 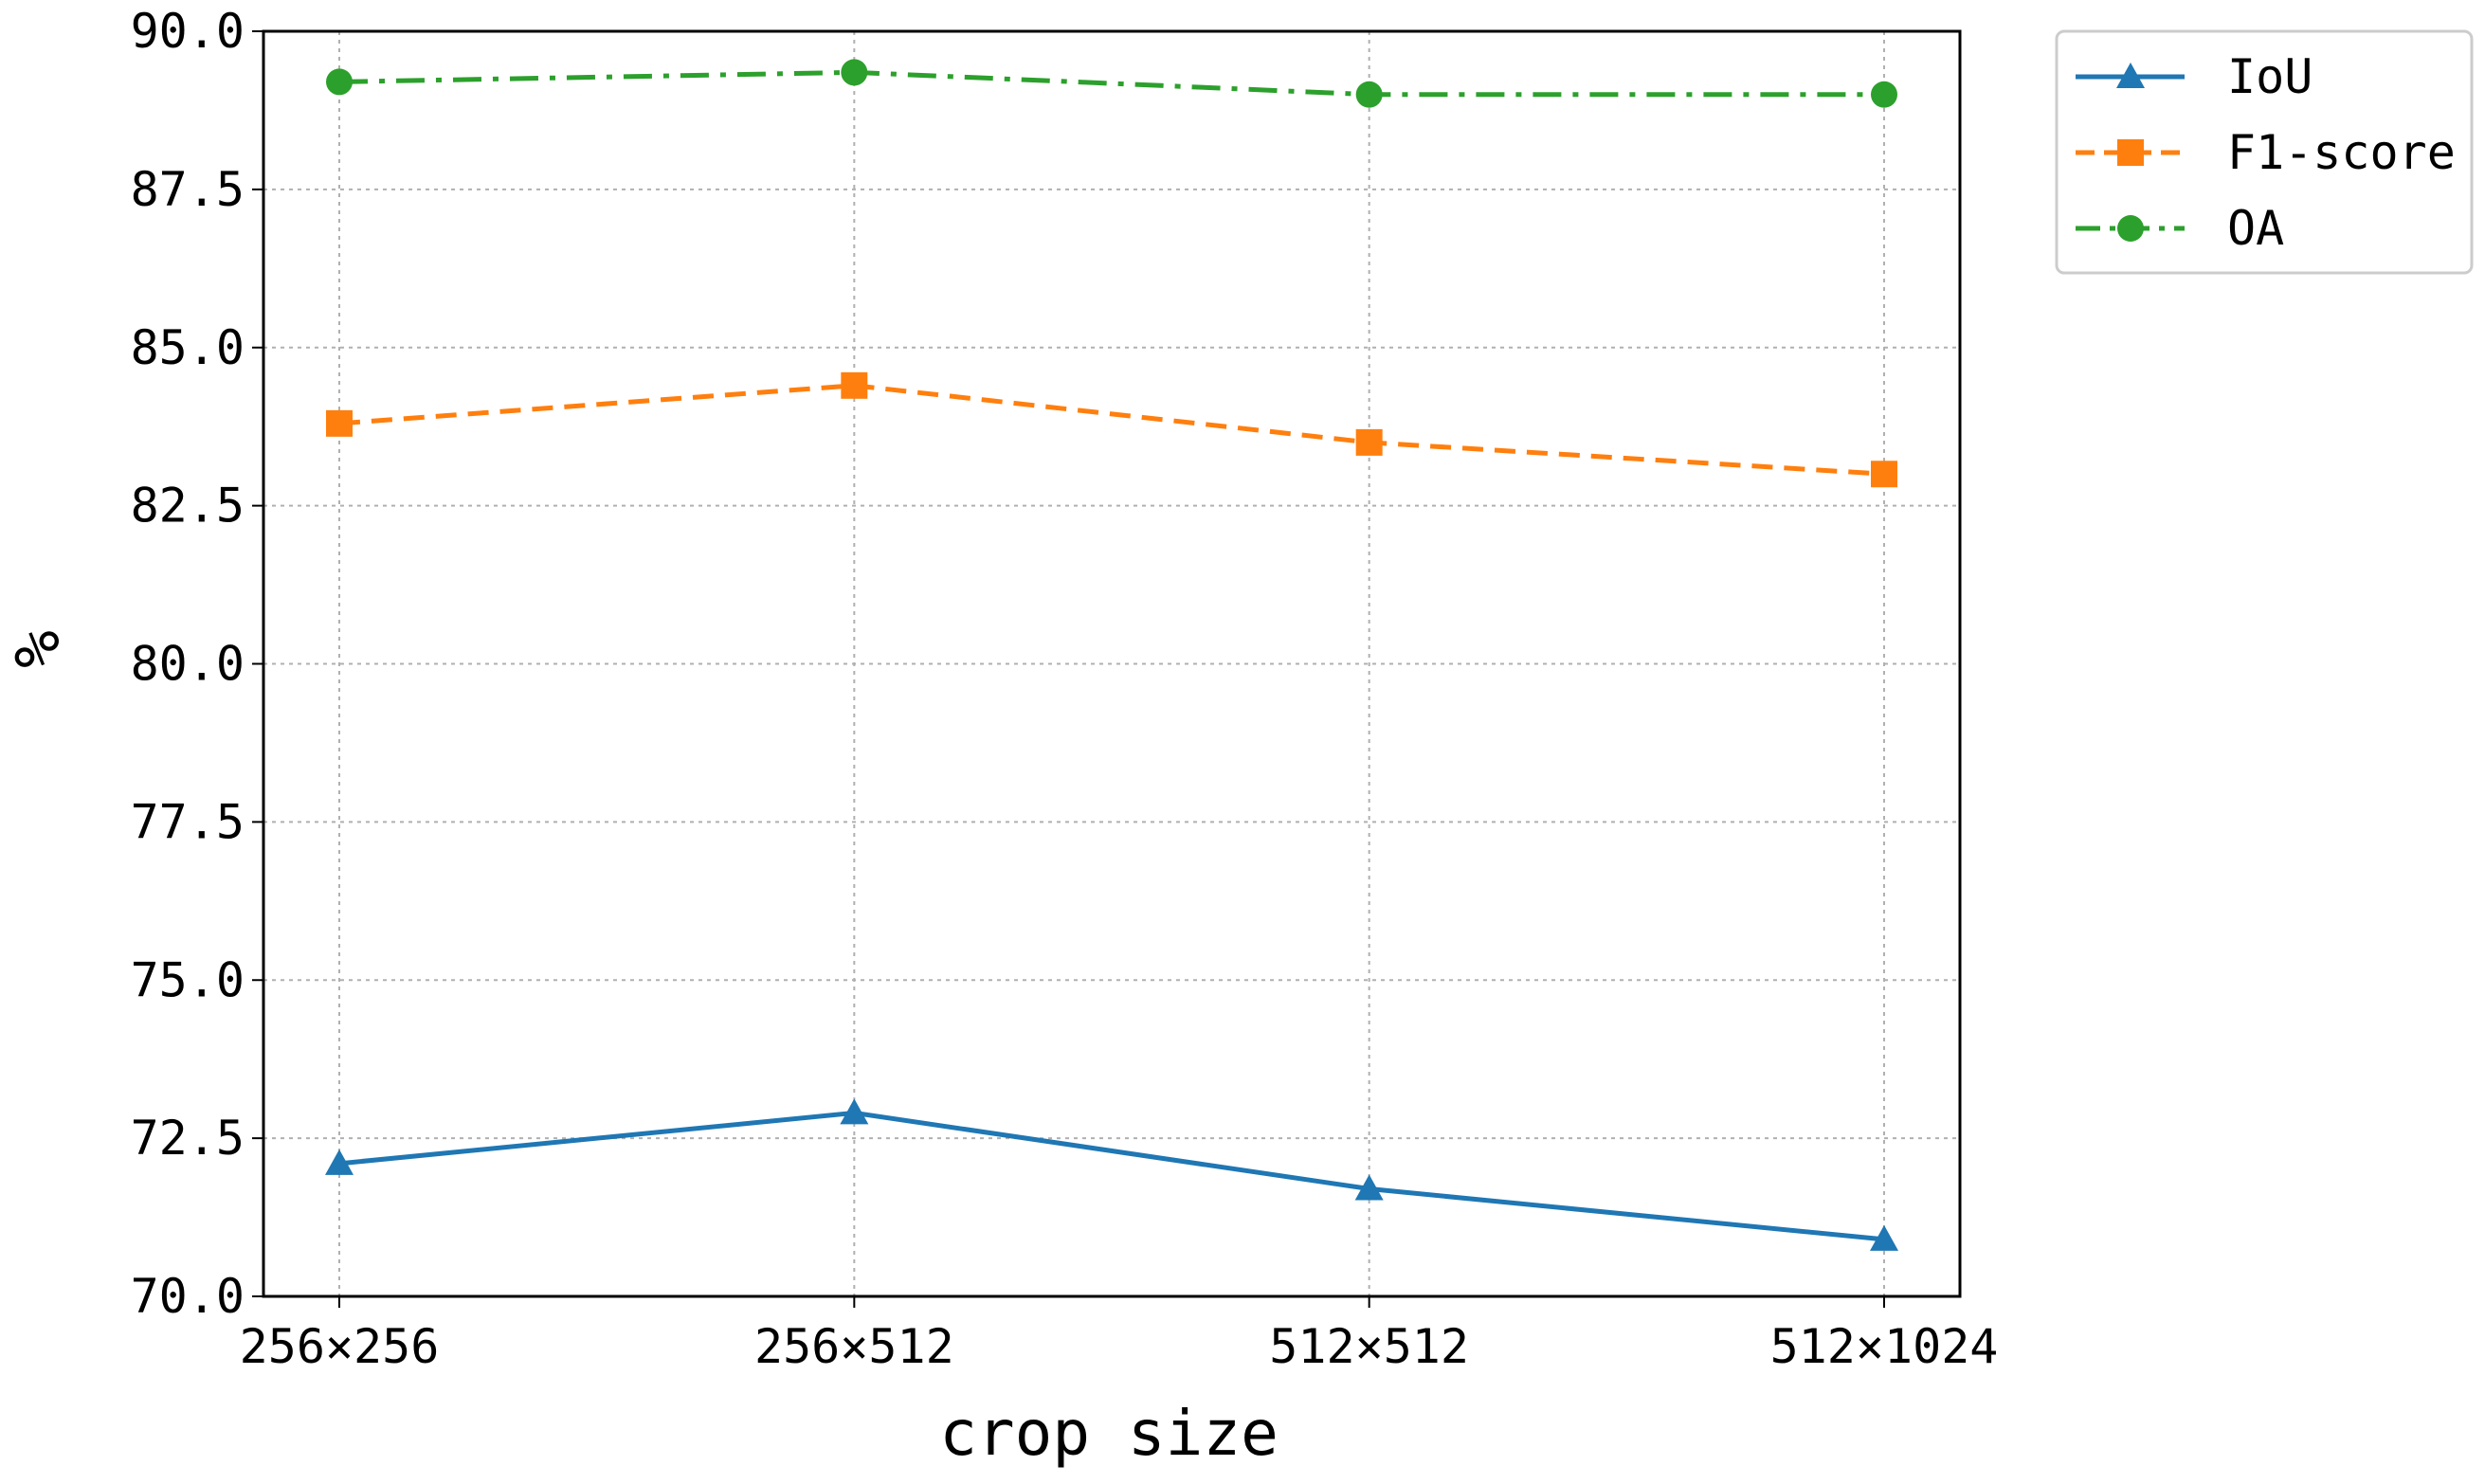 I want to click on x-tick-label: 512×1024, so click(x=1884, y=1346).